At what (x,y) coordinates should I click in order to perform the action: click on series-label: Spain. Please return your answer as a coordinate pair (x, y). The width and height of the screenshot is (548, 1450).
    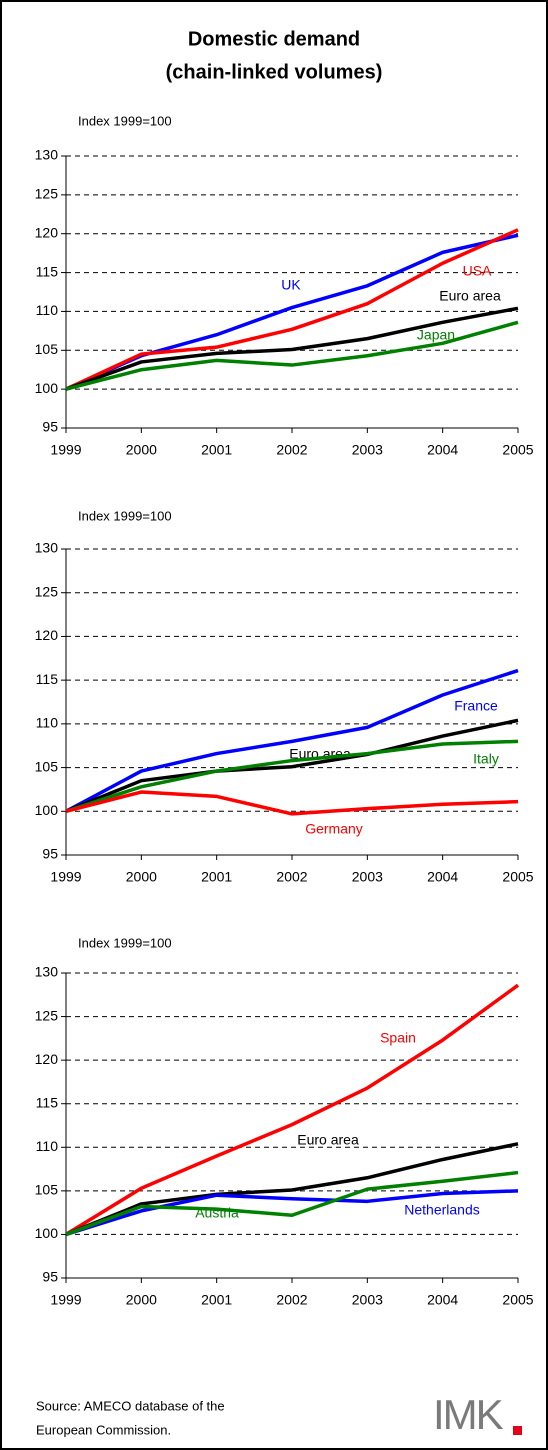
    Looking at the image, I should click on (398, 1038).